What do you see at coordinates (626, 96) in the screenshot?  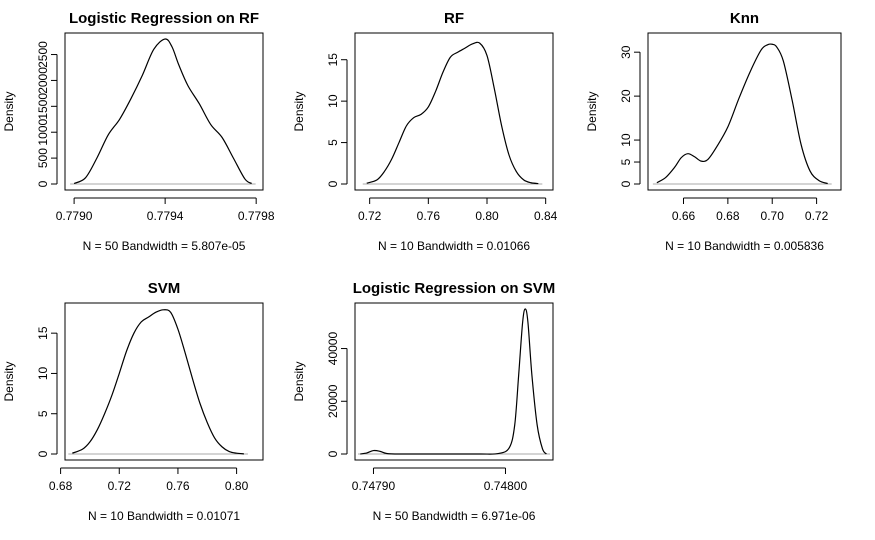 I see `y-tick-label: 20` at bounding box center [626, 96].